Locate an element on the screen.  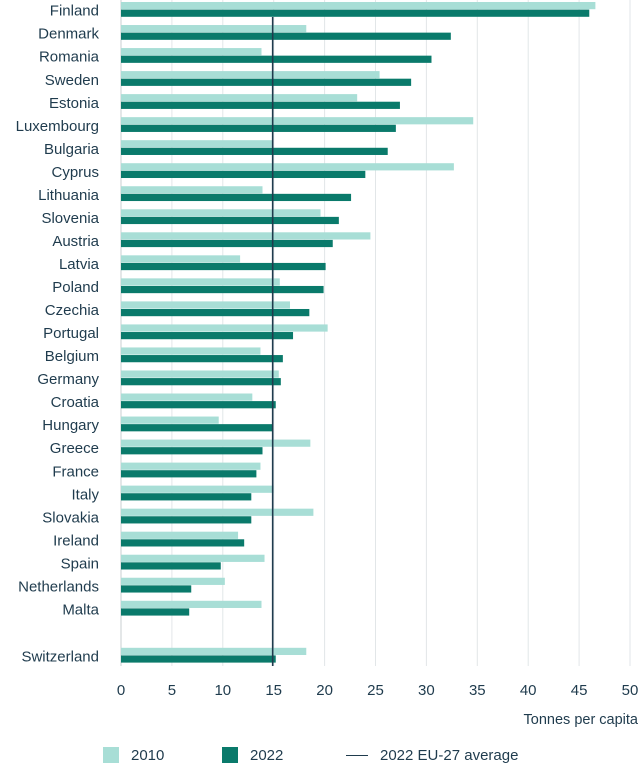
category-label: Czechia is located at coordinates (72, 310).